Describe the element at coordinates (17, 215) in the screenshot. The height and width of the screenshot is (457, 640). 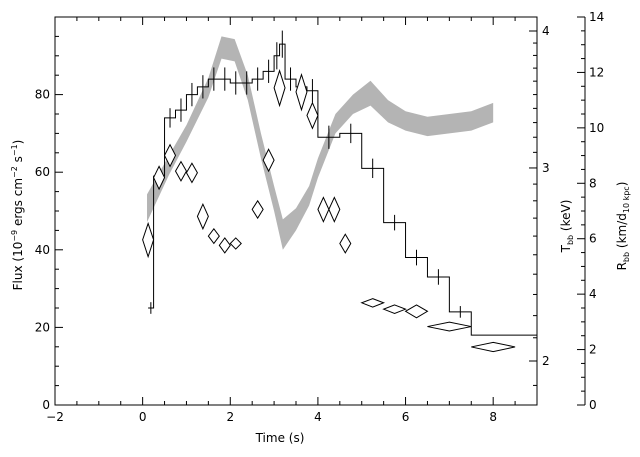
I see `flux-axis-title: Flux (10−9 ergs cm−2 s−1)` at that location.